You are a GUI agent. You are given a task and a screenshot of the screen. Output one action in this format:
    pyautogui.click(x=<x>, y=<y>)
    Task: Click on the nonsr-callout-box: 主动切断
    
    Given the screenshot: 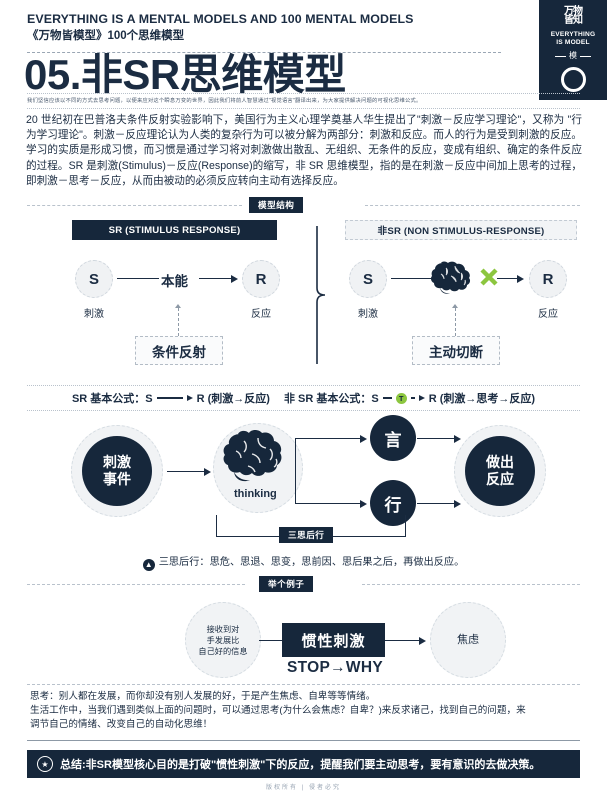 What is the action you would take?
    pyautogui.click(x=456, y=350)
    